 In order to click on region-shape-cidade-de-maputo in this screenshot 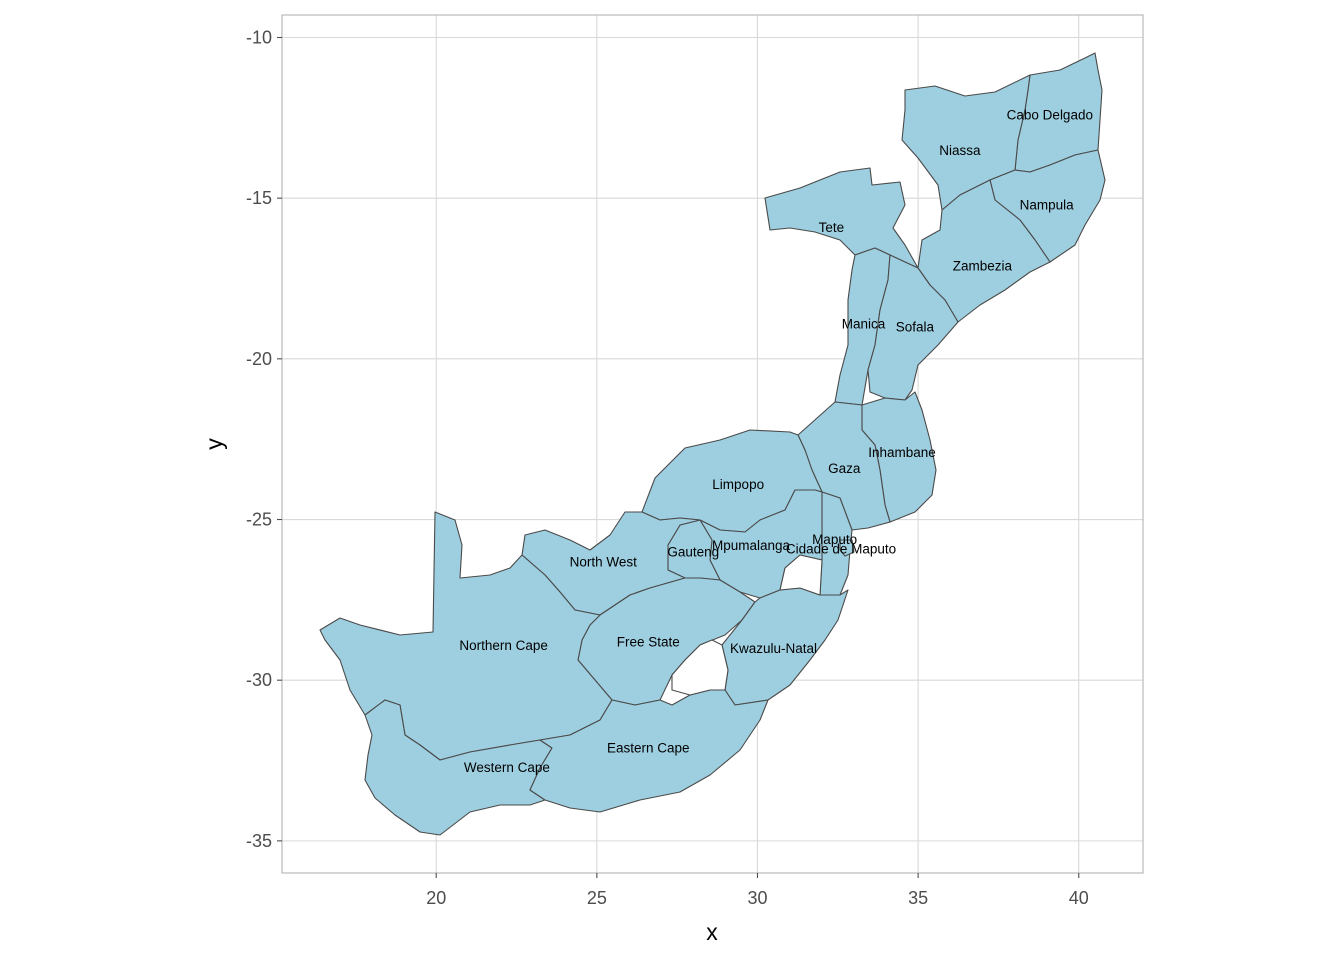, I will do `click(847, 548)`.